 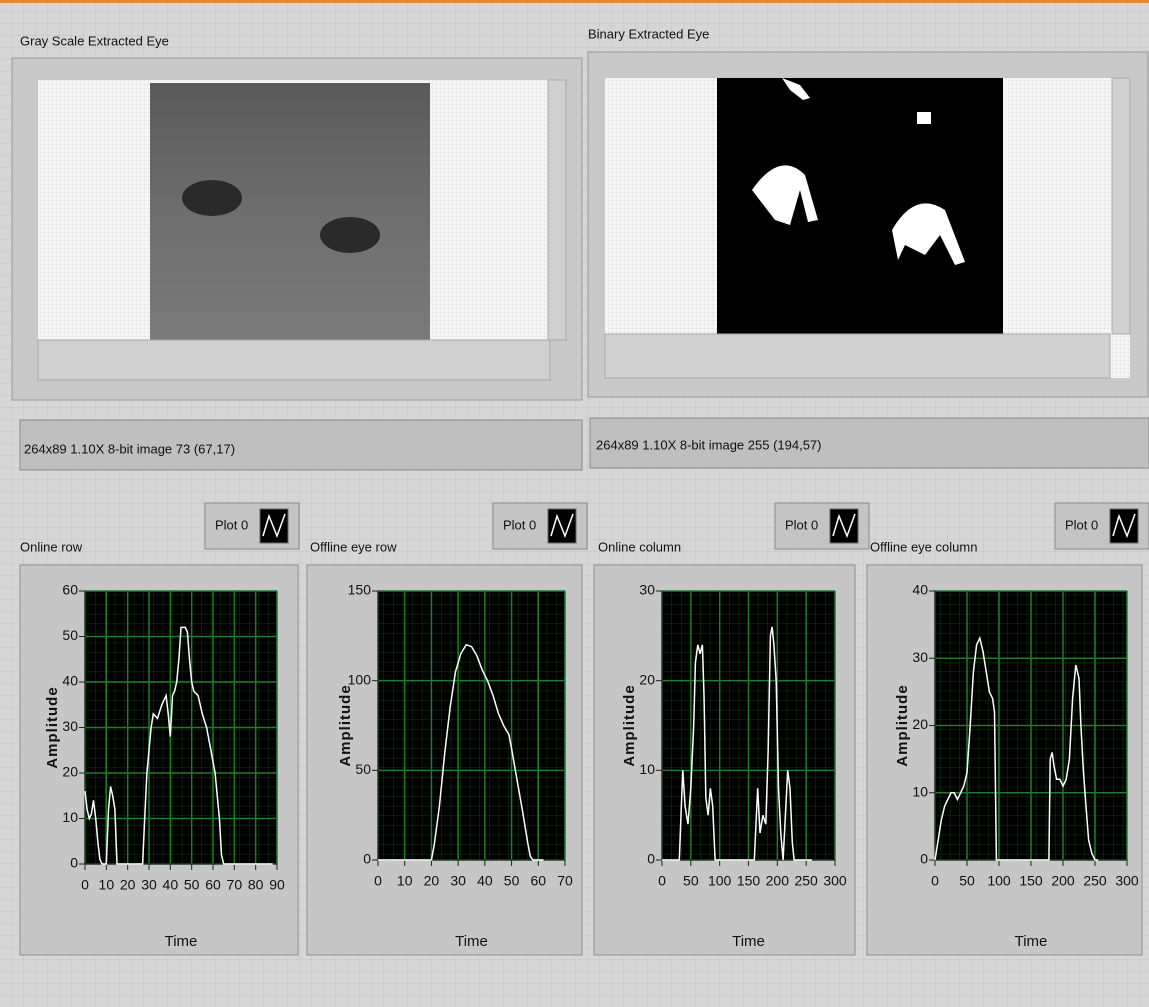 What do you see at coordinates (574, 1) in the screenshot?
I see `window-border` at bounding box center [574, 1].